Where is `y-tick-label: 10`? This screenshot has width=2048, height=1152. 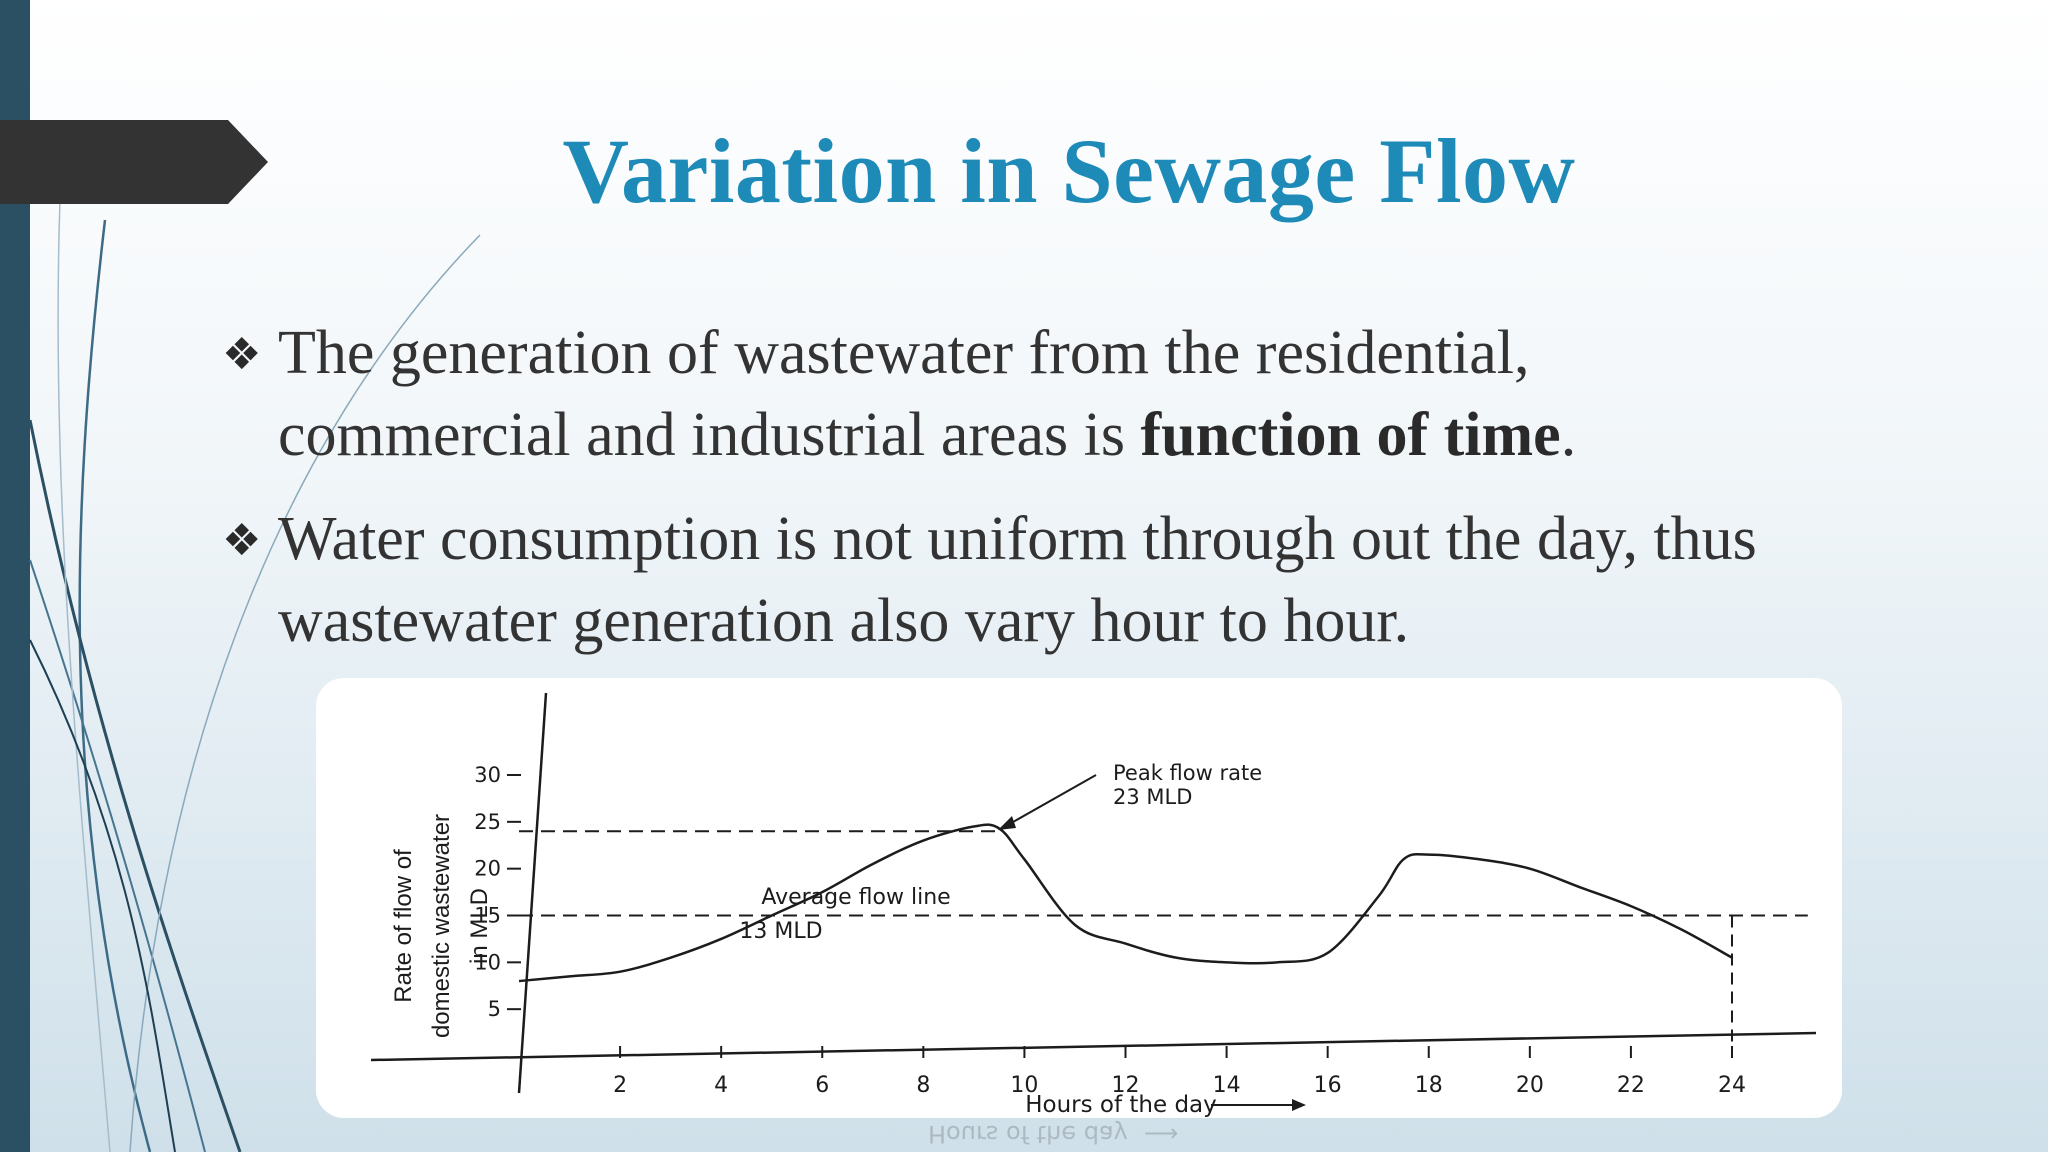
y-tick-label: 10 is located at coordinates (487, 962).